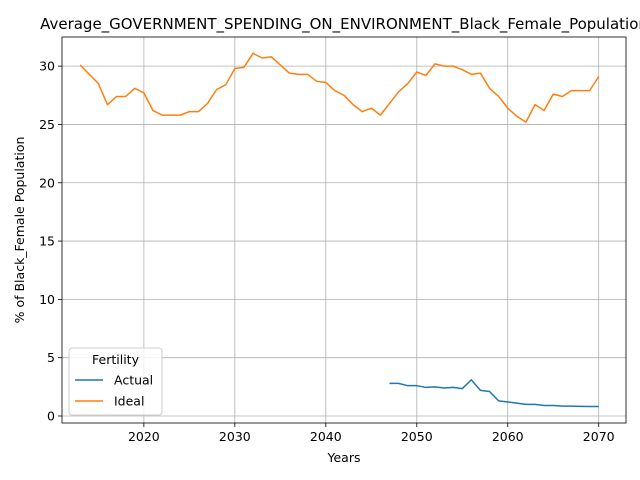 This screenshot has height=480, width=640. What do you see at coordinates (133, 380) in the screenshot?
I see `legend-label-actual: Actual` at bounding box center [133, 380].